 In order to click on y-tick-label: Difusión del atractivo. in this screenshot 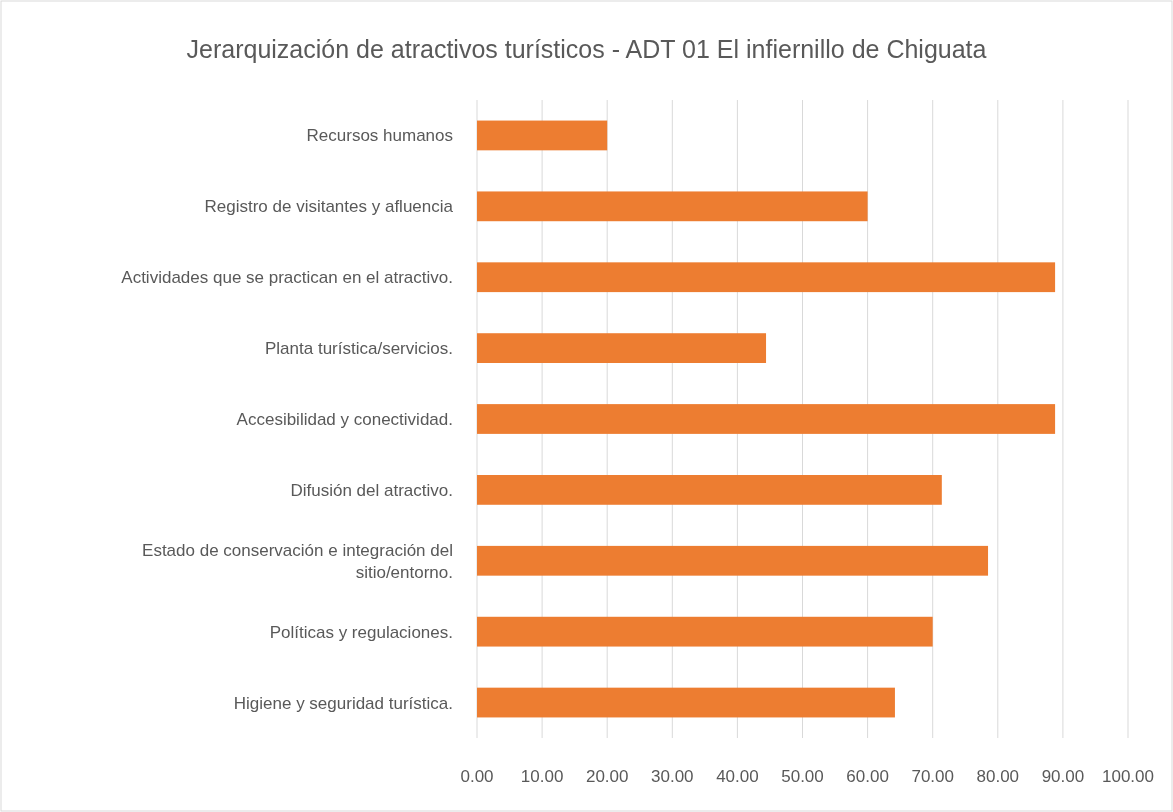, I will do `click(371, 490)`.